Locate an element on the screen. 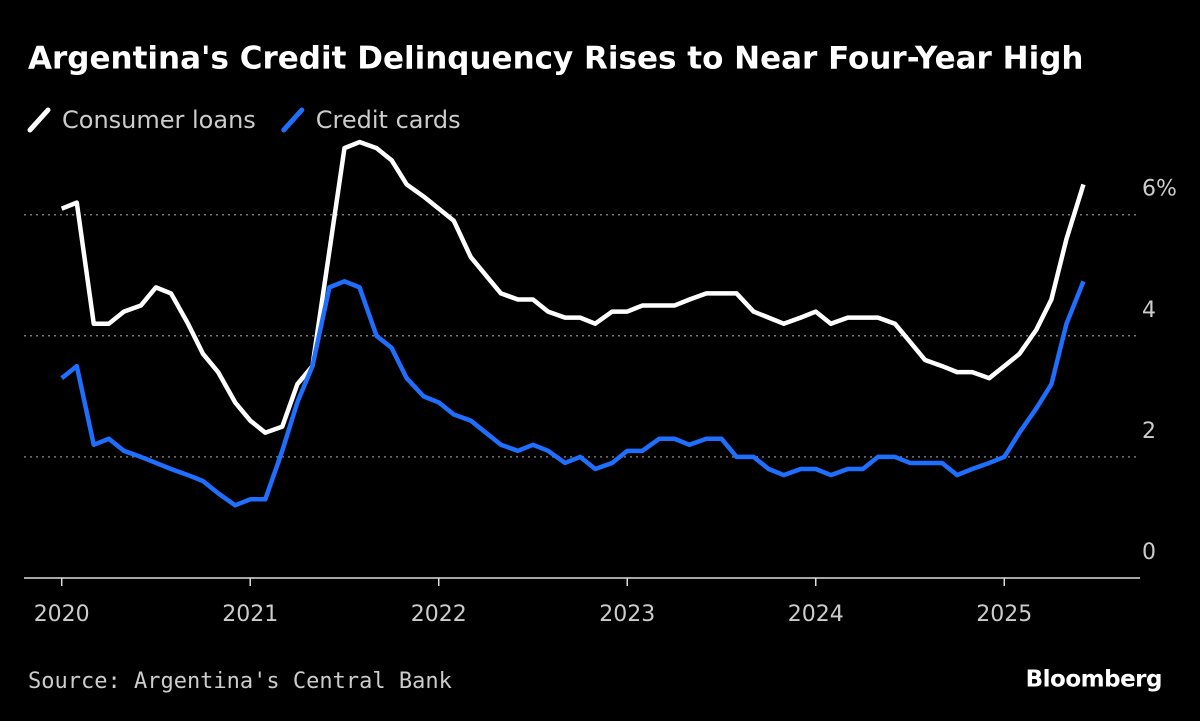 The image size is (1200, 721). y-tick-label: 4 is located at coordinates (1149, 310).